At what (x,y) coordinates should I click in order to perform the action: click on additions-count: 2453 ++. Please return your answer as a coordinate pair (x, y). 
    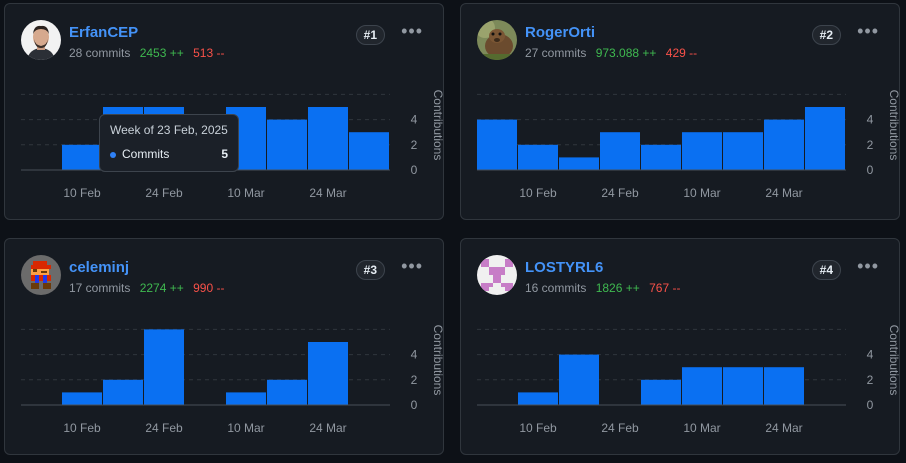
    Looking at the image, I should click on (161, 53).